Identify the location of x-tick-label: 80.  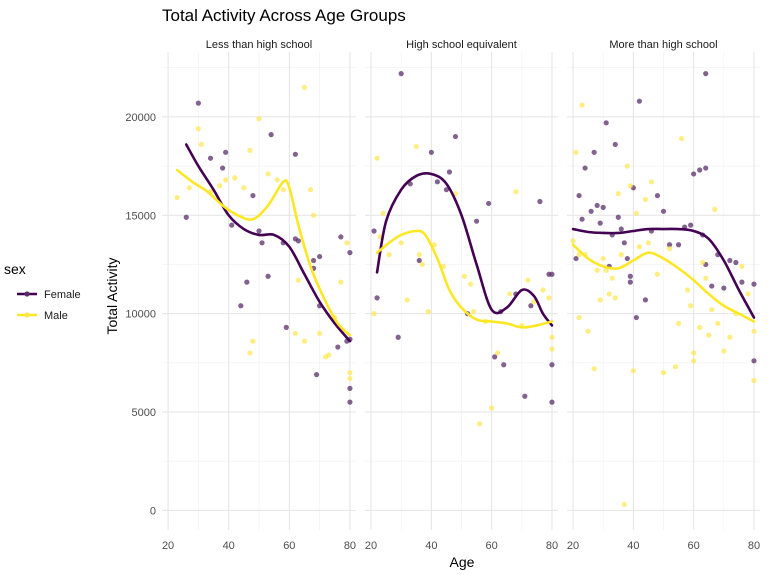
(754, 546).